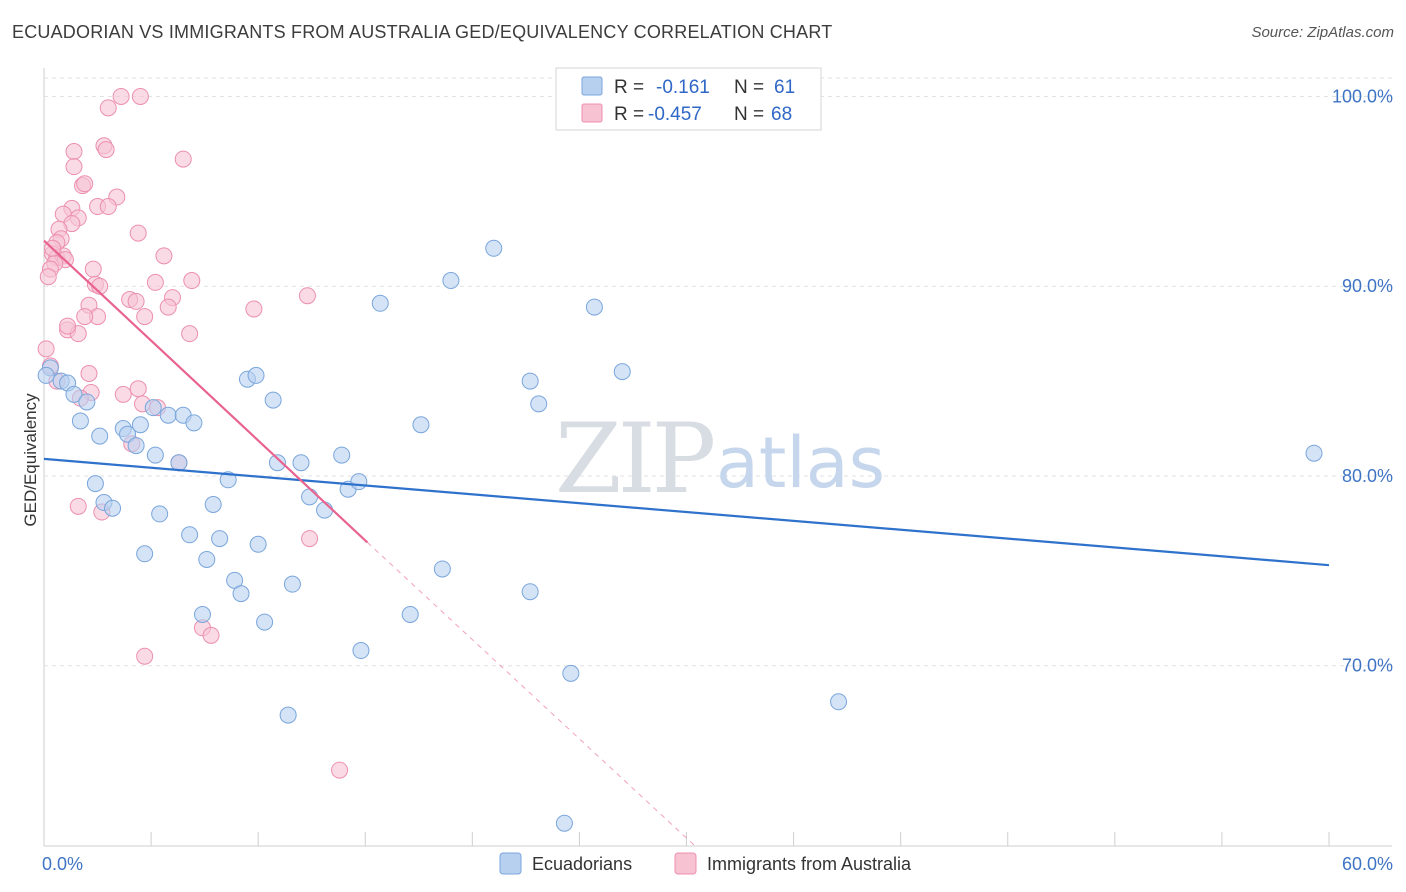  What do you see at coordinates (705, 863) in the screenshot?
I see `series-legend: Ecuadorians Immigrants from Australia` at bounding box center [705, 863].